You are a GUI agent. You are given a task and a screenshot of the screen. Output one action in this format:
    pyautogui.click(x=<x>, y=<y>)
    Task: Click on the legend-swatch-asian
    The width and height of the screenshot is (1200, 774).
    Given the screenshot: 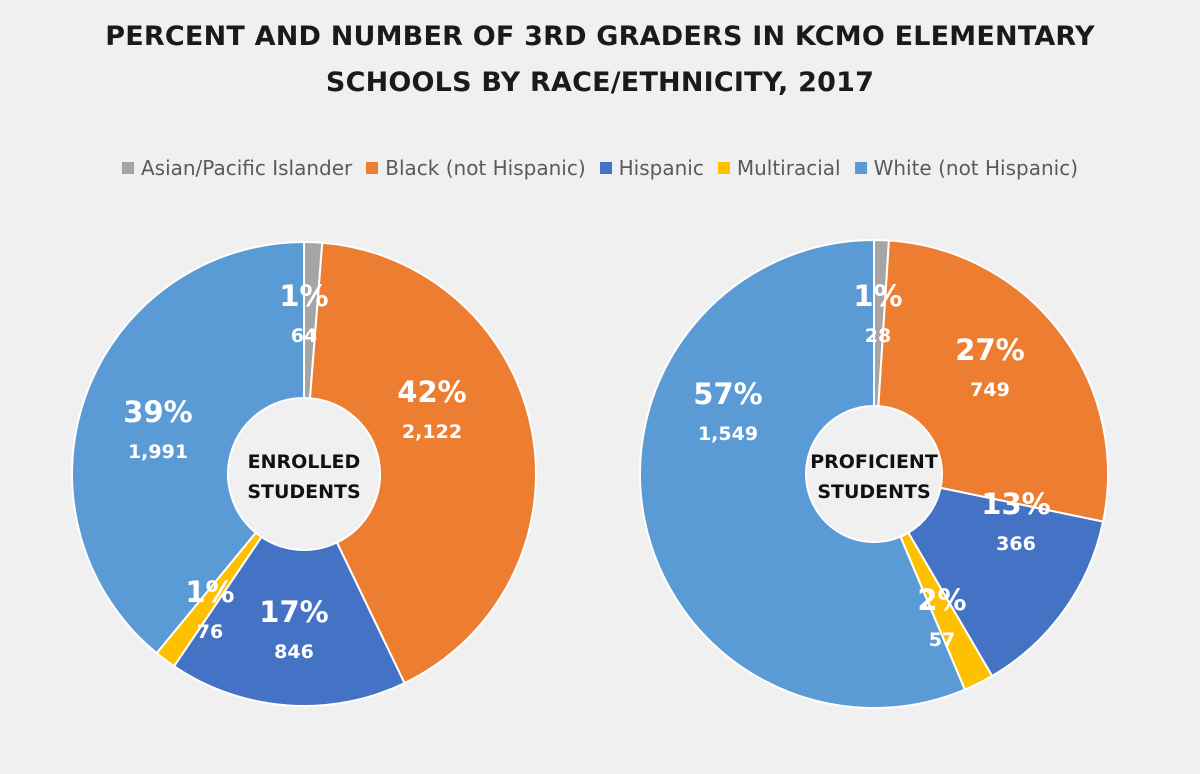 What is the action you would take?
    pyautogui.click(x=127, y=168)
    